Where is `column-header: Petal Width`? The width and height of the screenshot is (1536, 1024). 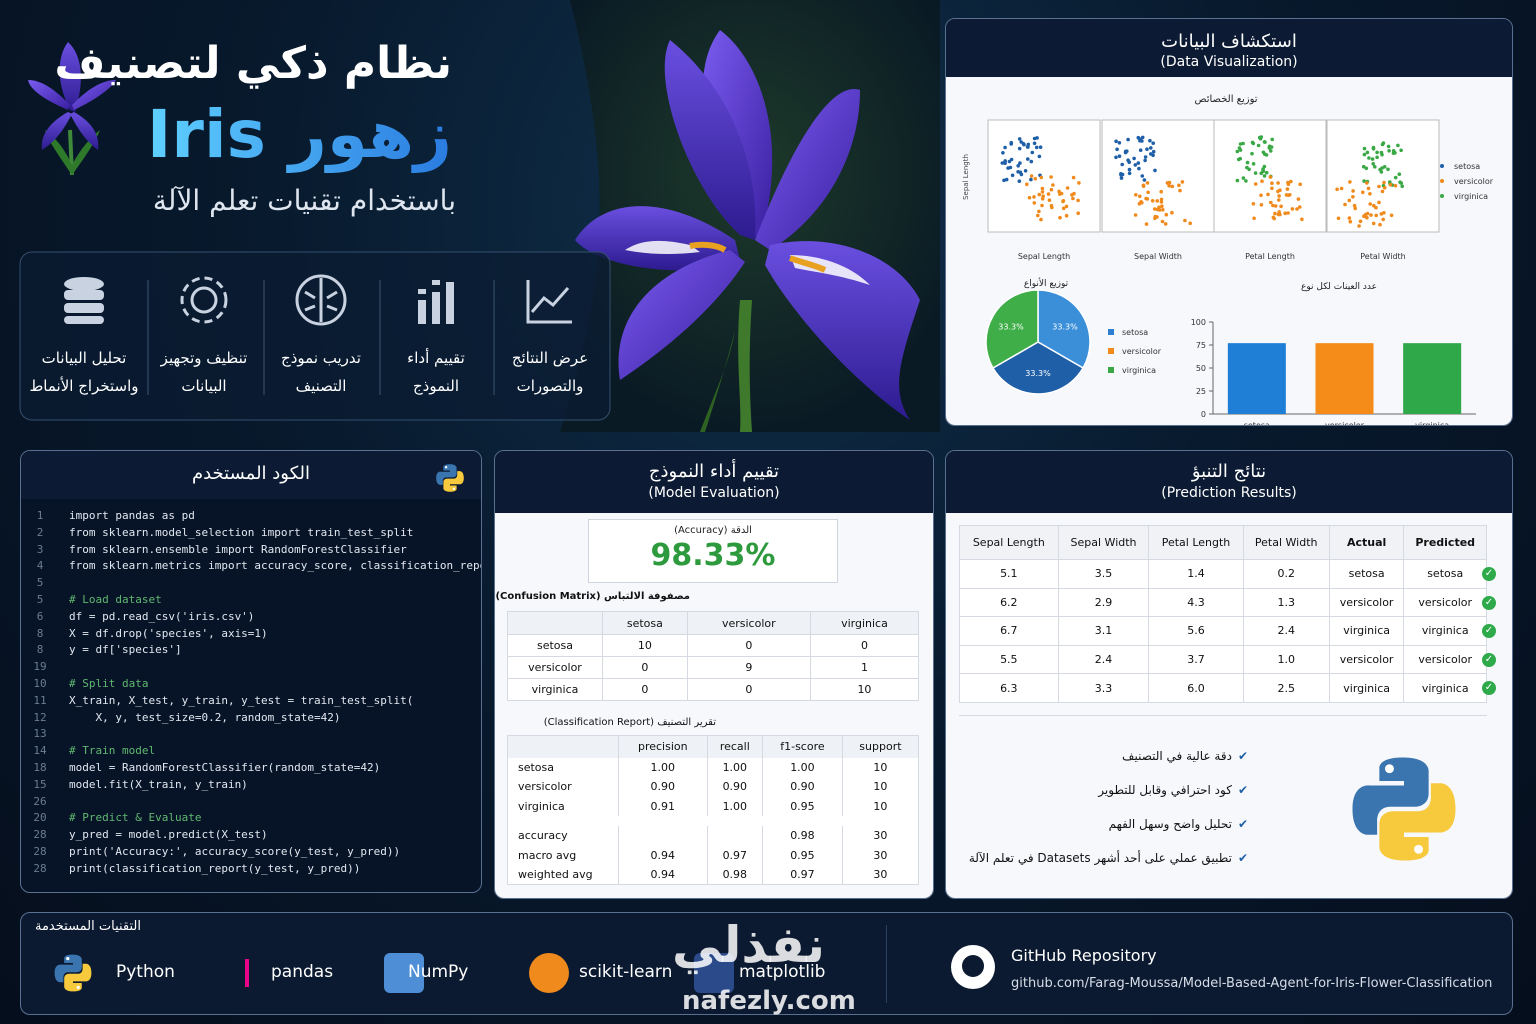 column-header: Petal Width is located at coordinates (1286, 542).